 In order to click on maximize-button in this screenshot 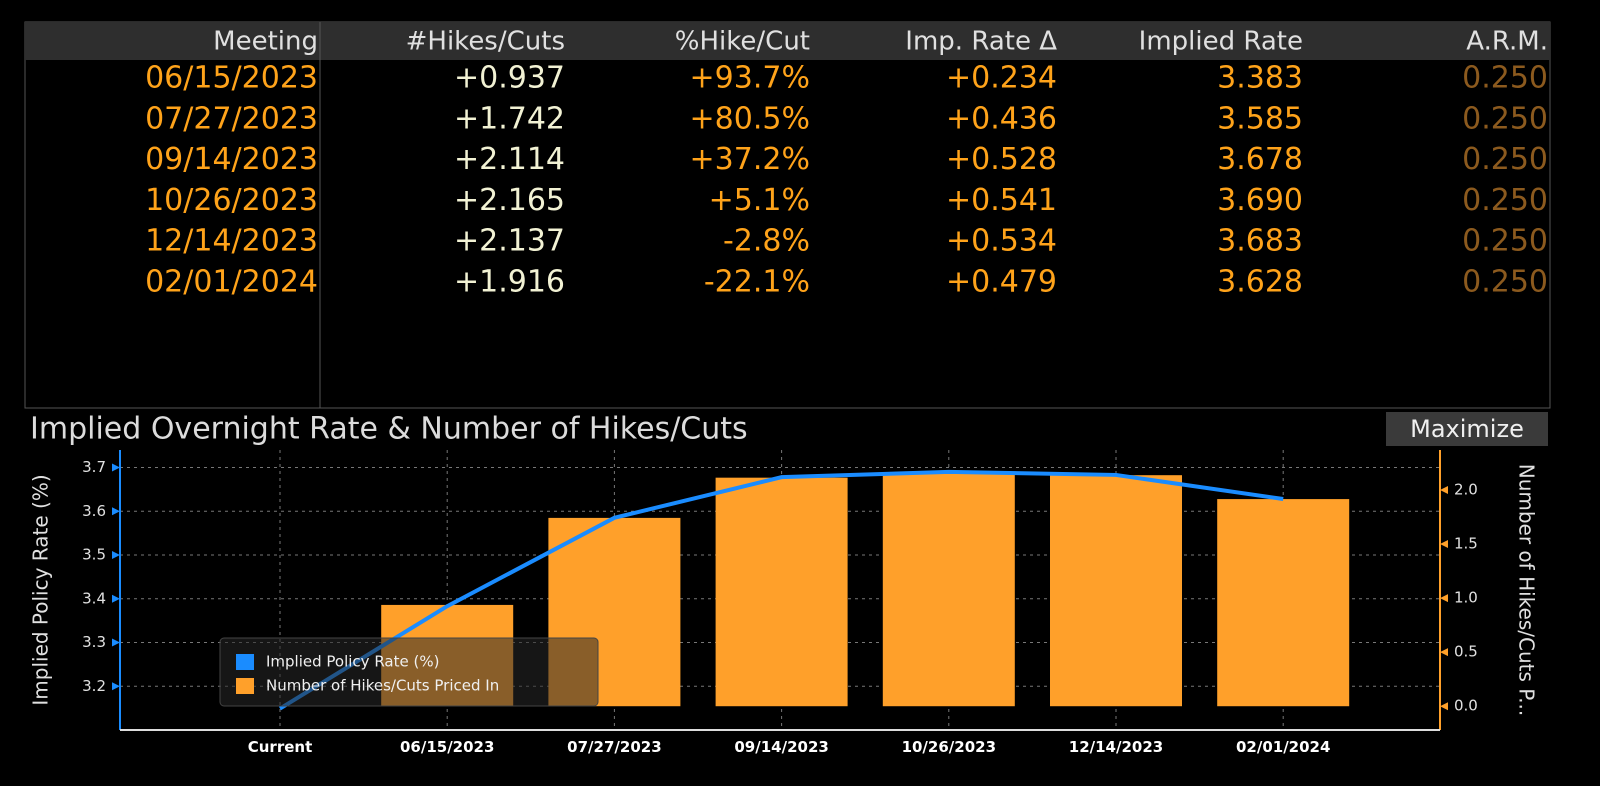, I will do `click(1467, 429)`.